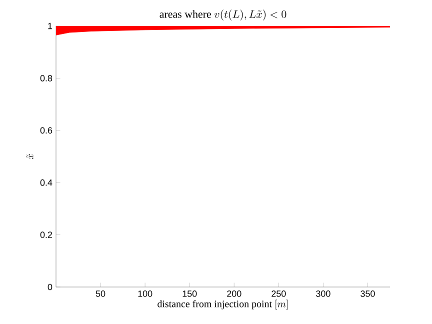 The width and height of the screenshot is (432, 324). Describe the element at coordinates (50, 26) in the screenshot. I see `y-tick-label: 1` at that location.